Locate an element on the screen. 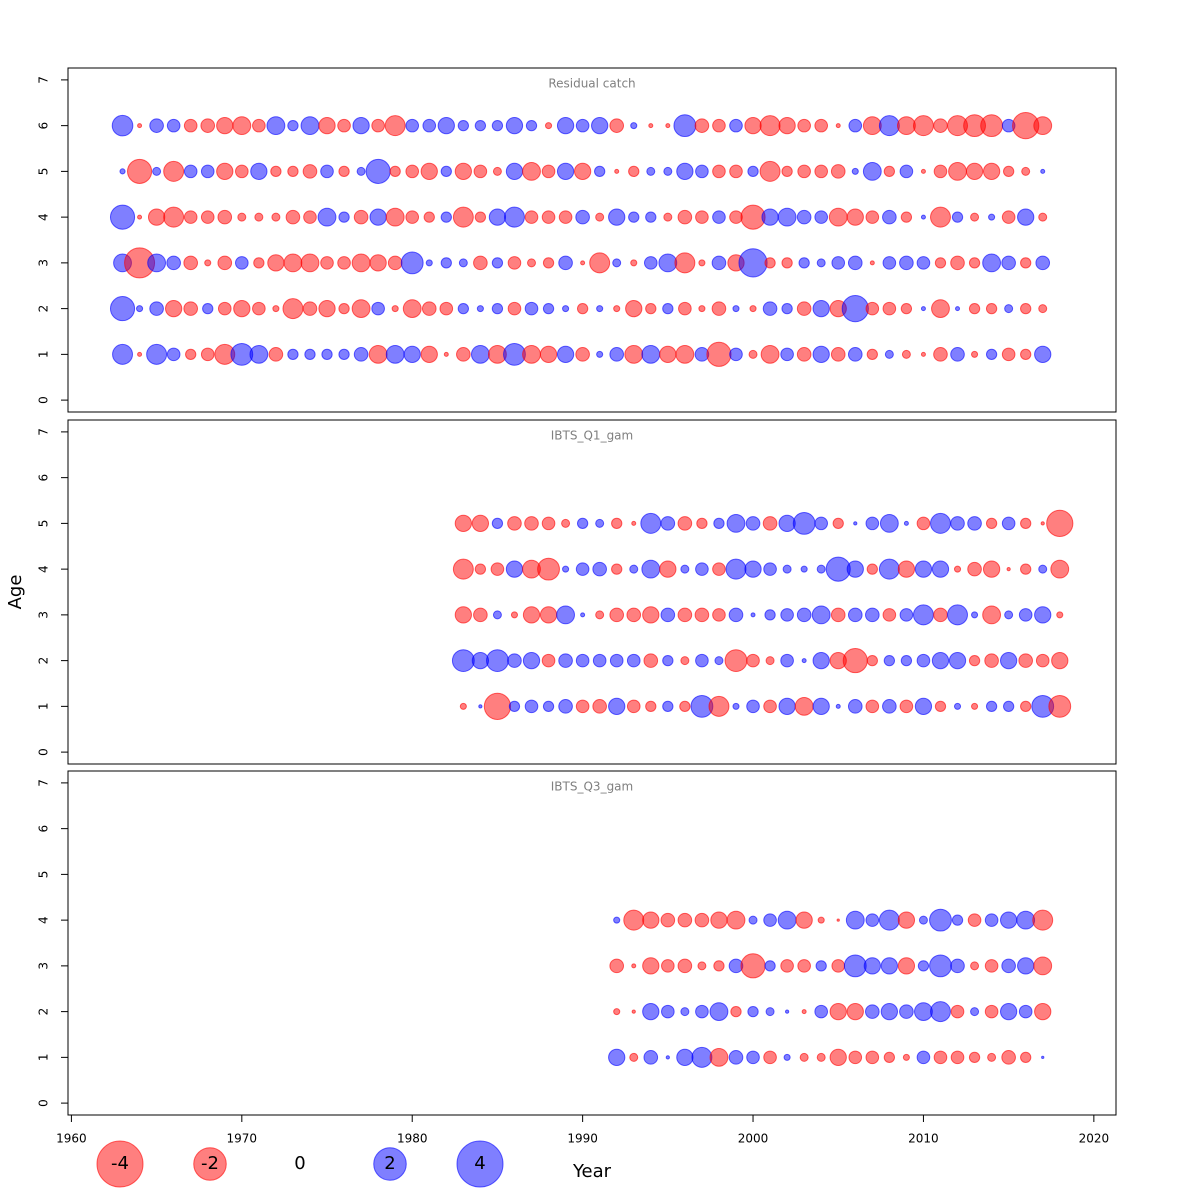  y-tick-label: 4 is located at coordinates (44, 920).